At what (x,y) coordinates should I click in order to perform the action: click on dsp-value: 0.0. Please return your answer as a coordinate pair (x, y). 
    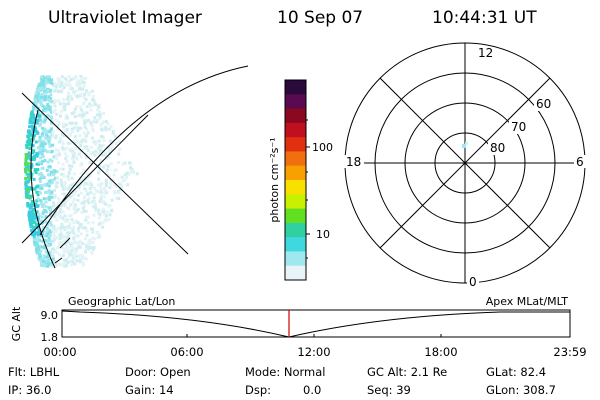
    Looking at the image, I should click on (312, 390).